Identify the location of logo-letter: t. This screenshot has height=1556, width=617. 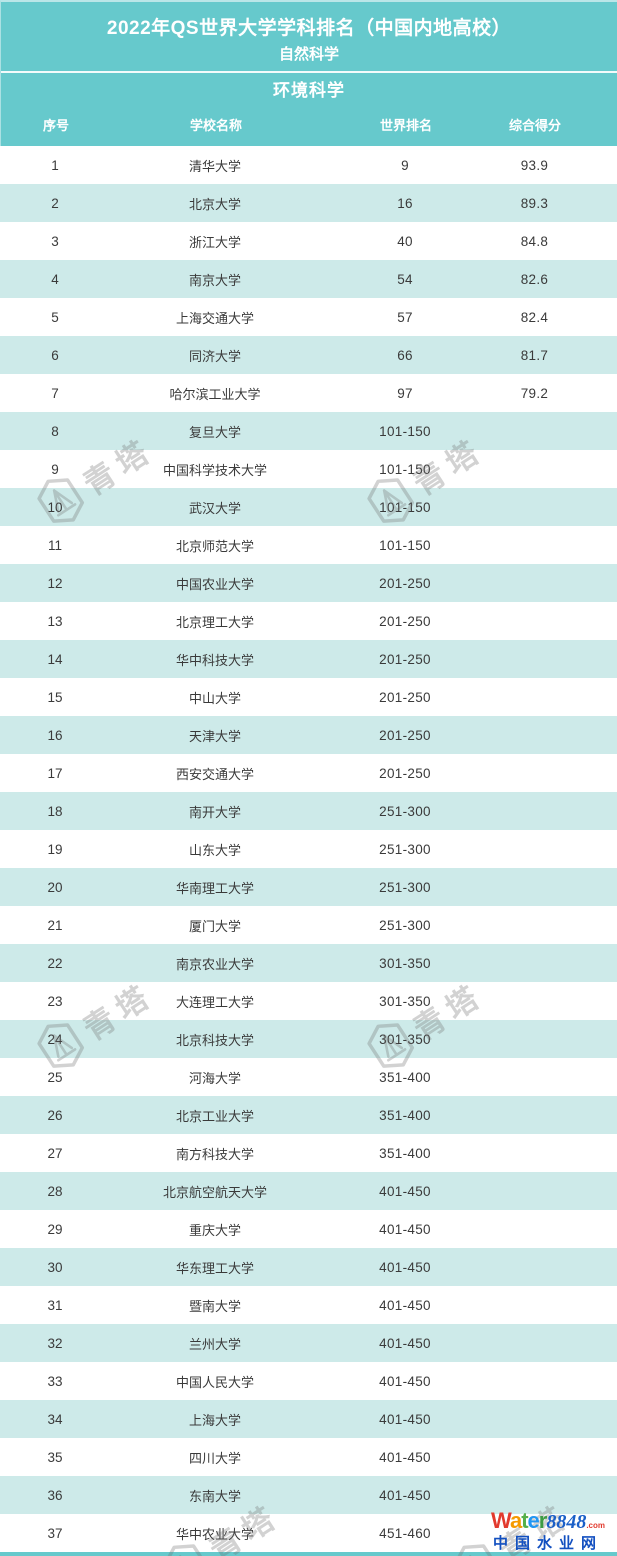
(524, 1520).